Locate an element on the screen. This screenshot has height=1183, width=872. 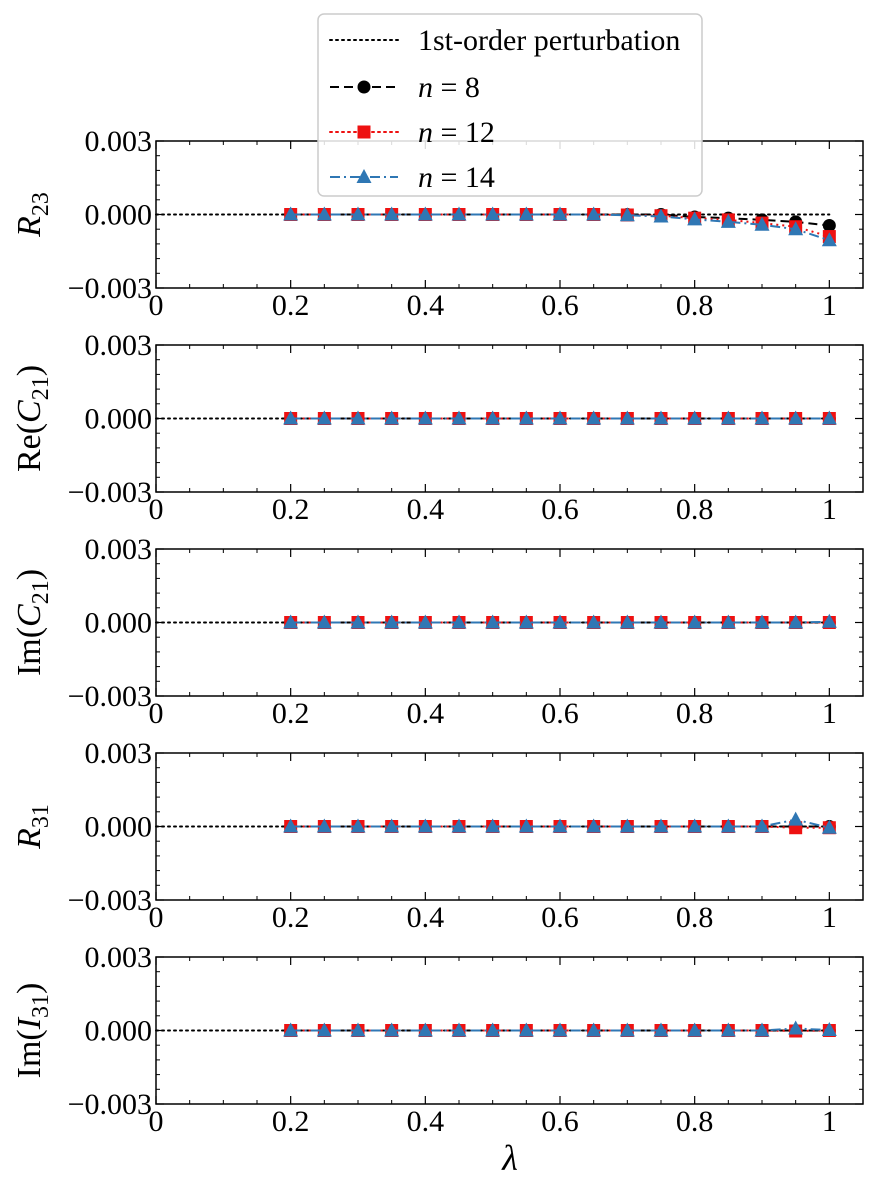
y-label-subscript: 31 is located at coordinates (41, 1006).